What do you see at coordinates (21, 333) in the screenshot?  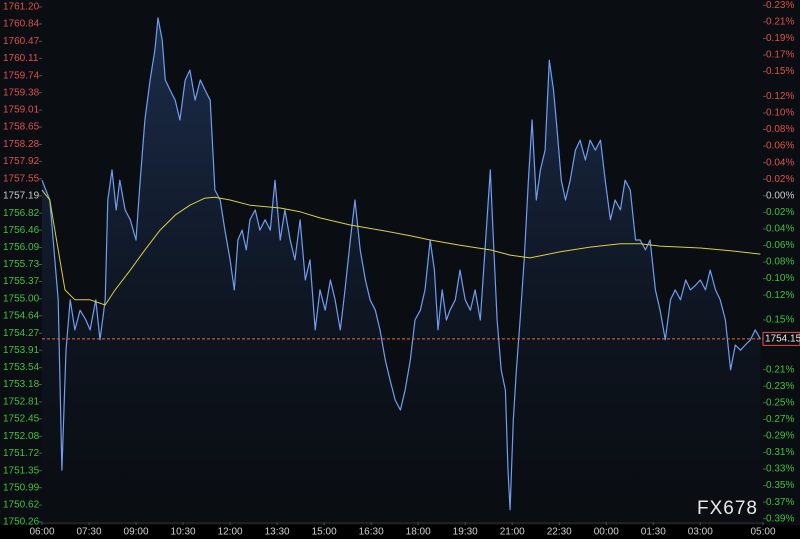 I see `y-tick-label: 1754.27` at bounding box center [21, 333].